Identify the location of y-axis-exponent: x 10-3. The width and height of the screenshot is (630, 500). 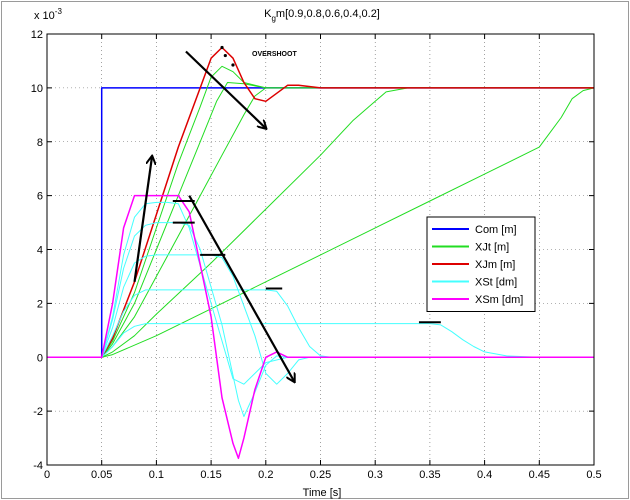
(48, 14).